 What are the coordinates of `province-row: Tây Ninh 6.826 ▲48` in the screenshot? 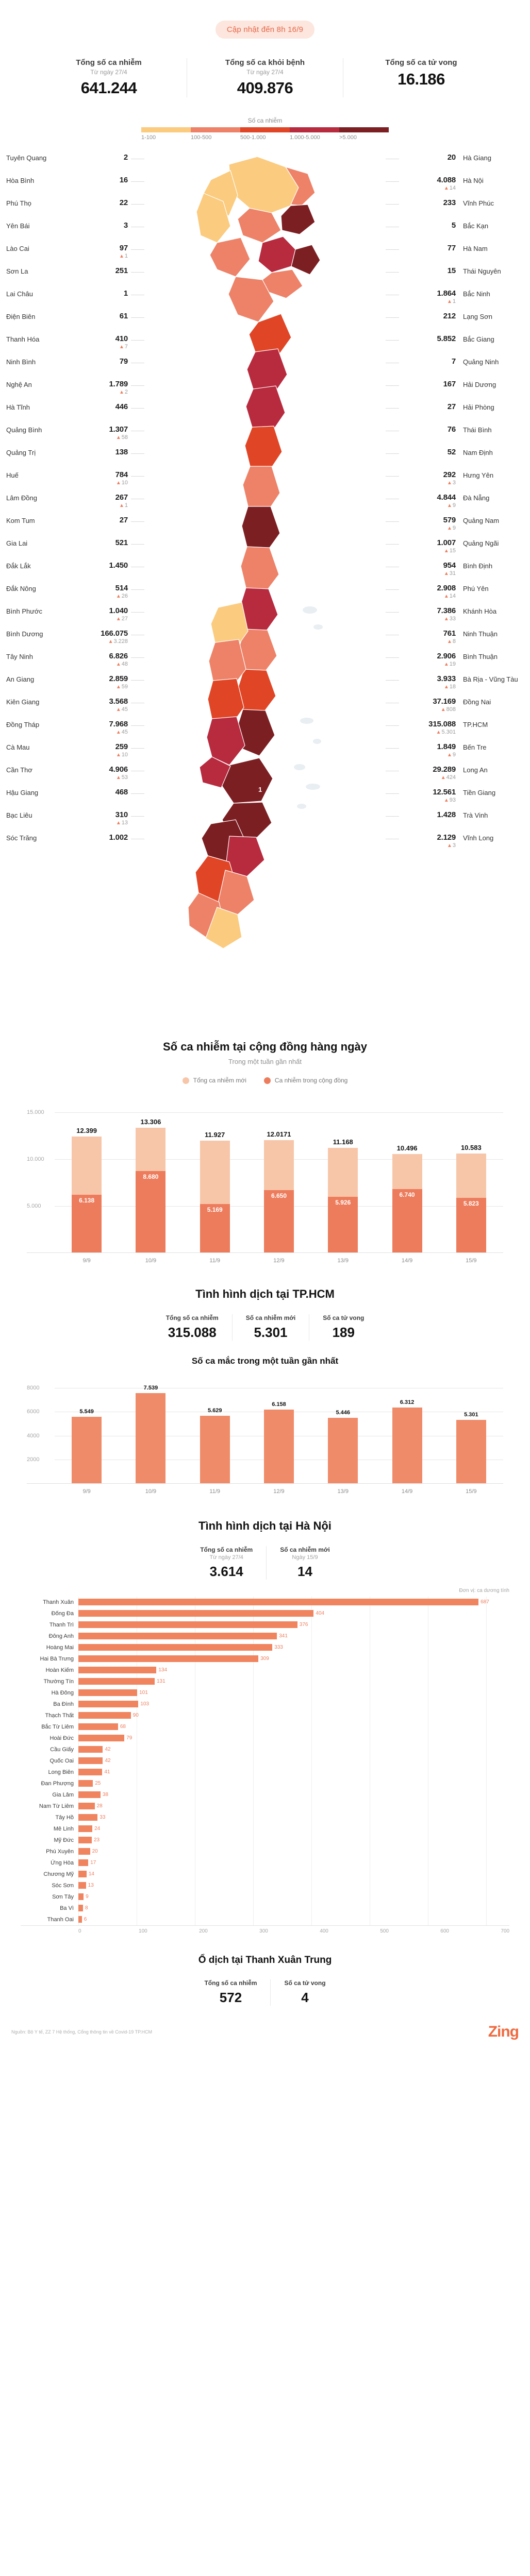 It's located at (75, 663).